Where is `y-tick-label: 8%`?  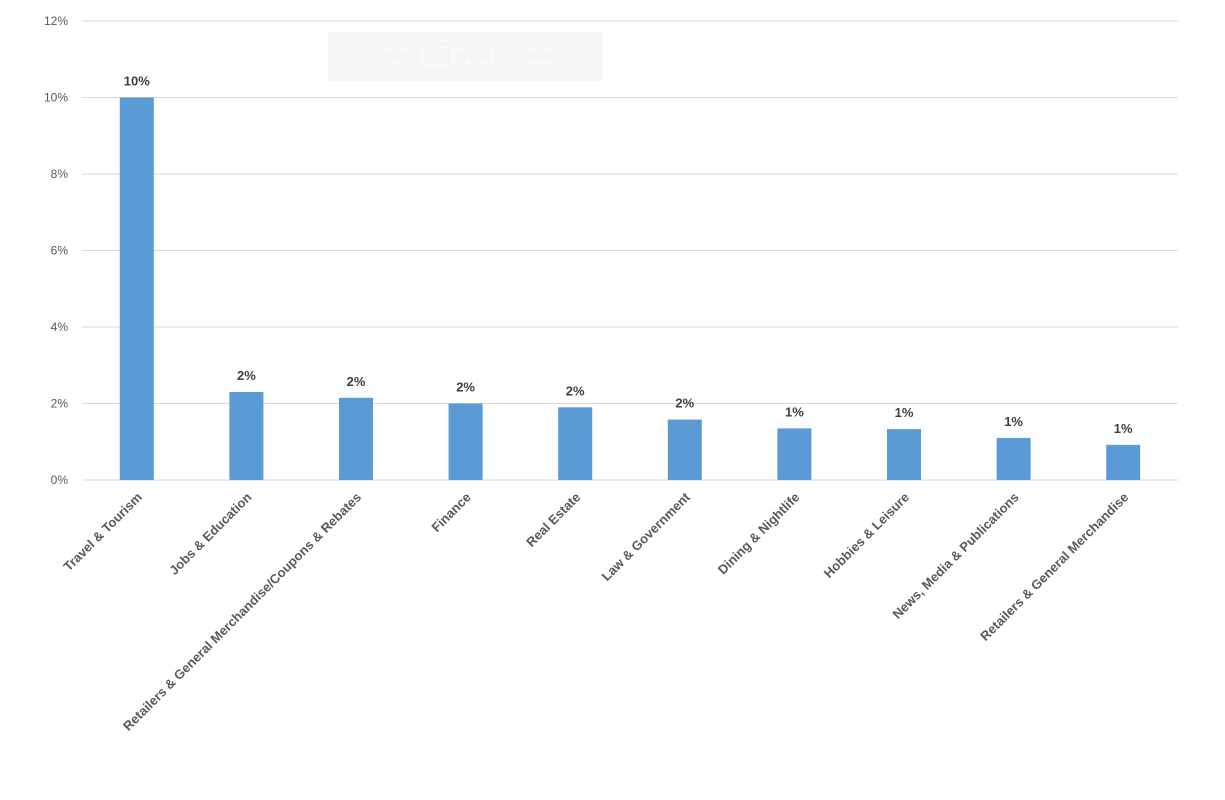 y-tick-label: 8% is located at coordinates (60, 174).